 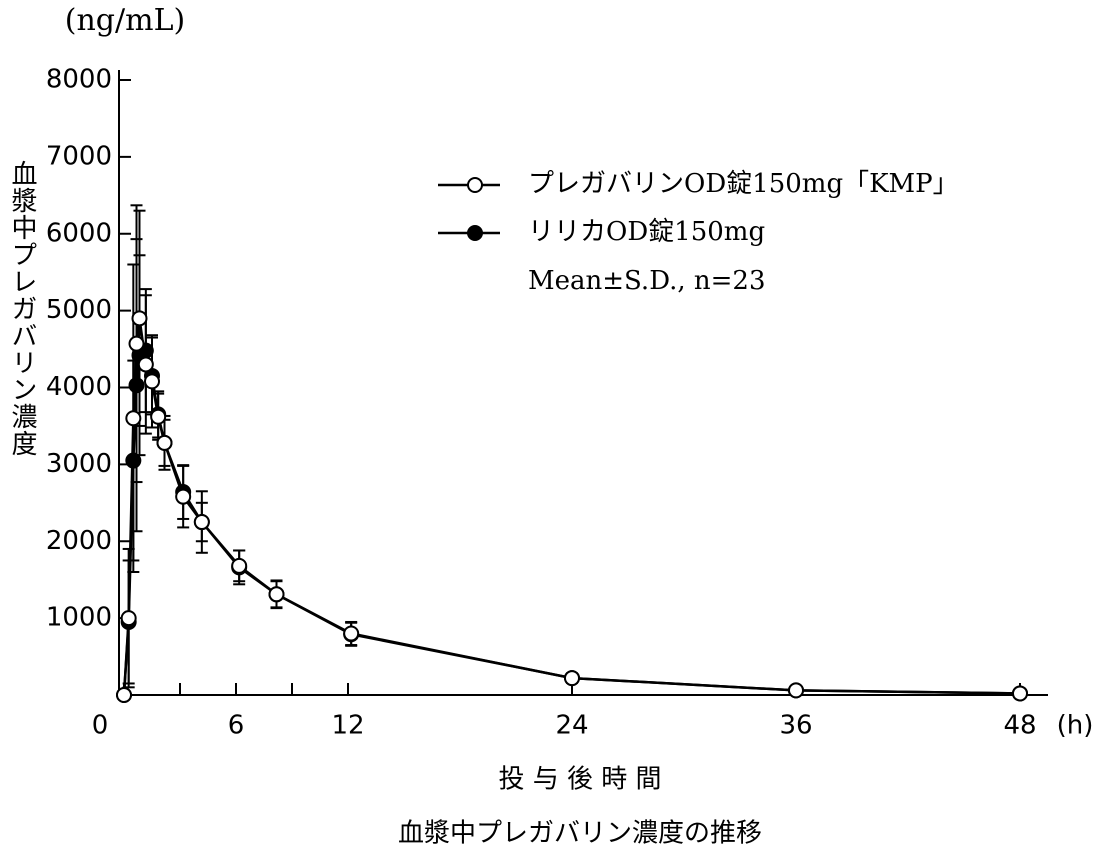 I want to click on y-unit: (ng/mL), so click(x=125, y=20).